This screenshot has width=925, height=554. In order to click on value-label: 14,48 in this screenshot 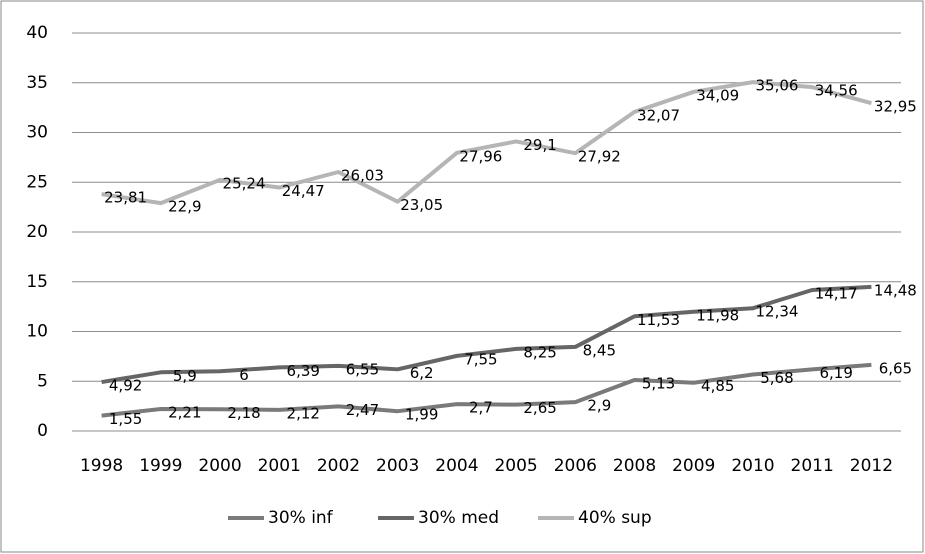, I will do `click(895, 290)`.